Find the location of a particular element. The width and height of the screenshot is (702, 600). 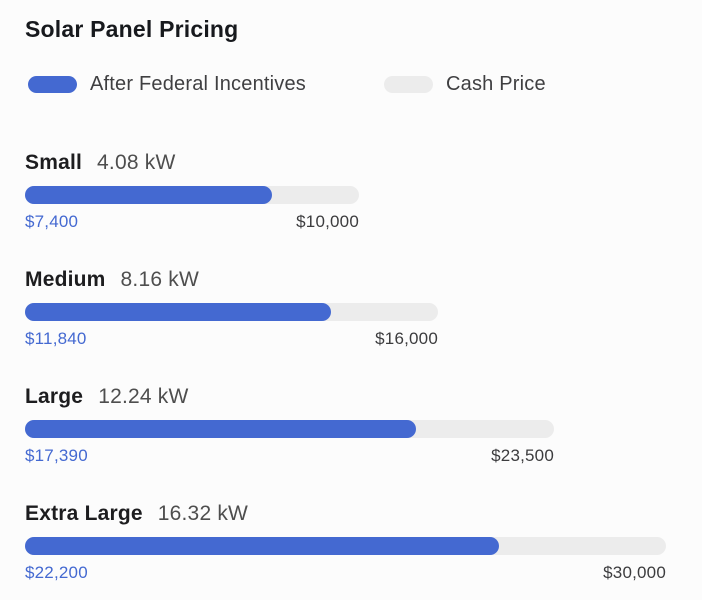

incentive-price-label: $22,200 is located at coordinates (56, 572).